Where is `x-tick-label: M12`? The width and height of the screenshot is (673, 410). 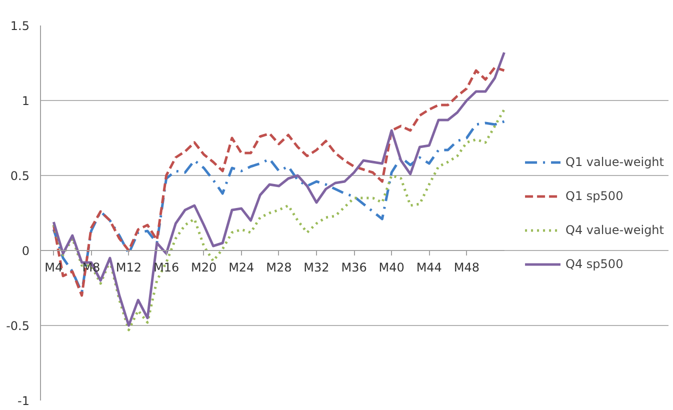
x-tick-label: M12 is located at coordinates (129, 267).